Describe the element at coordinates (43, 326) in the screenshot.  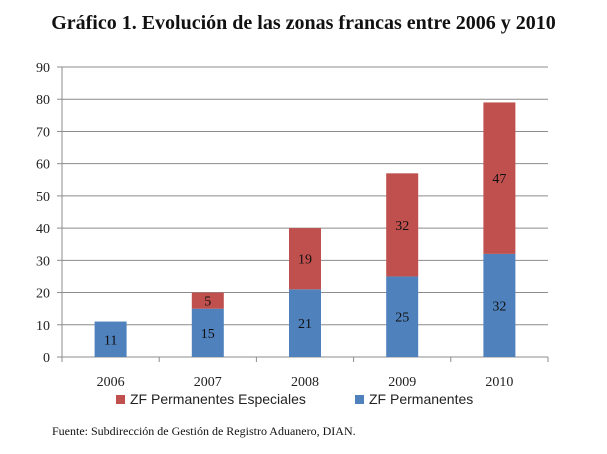
I see `y-tick-label: 10` at that location.